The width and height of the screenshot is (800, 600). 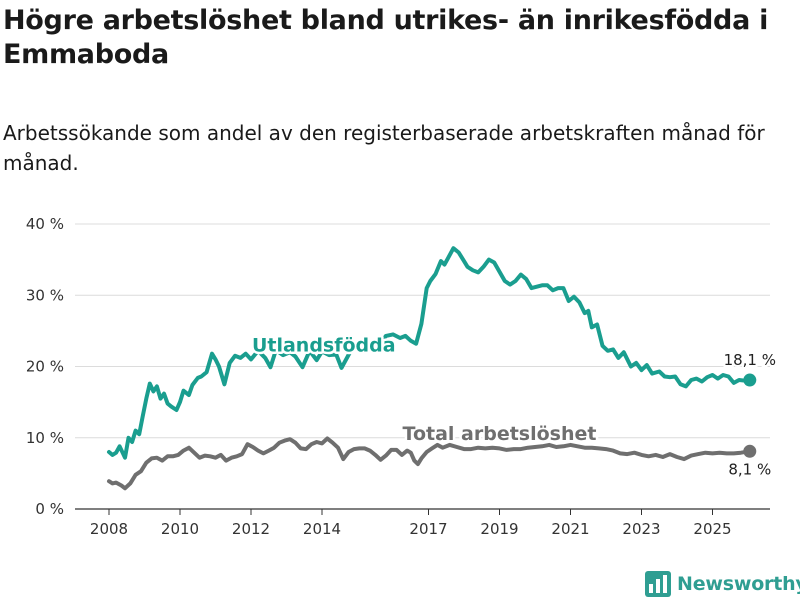 What do you see at coordinates (712, 529) in the screenshot?
I see `x-tick-label: 2025` at bounding box center [712, 529].